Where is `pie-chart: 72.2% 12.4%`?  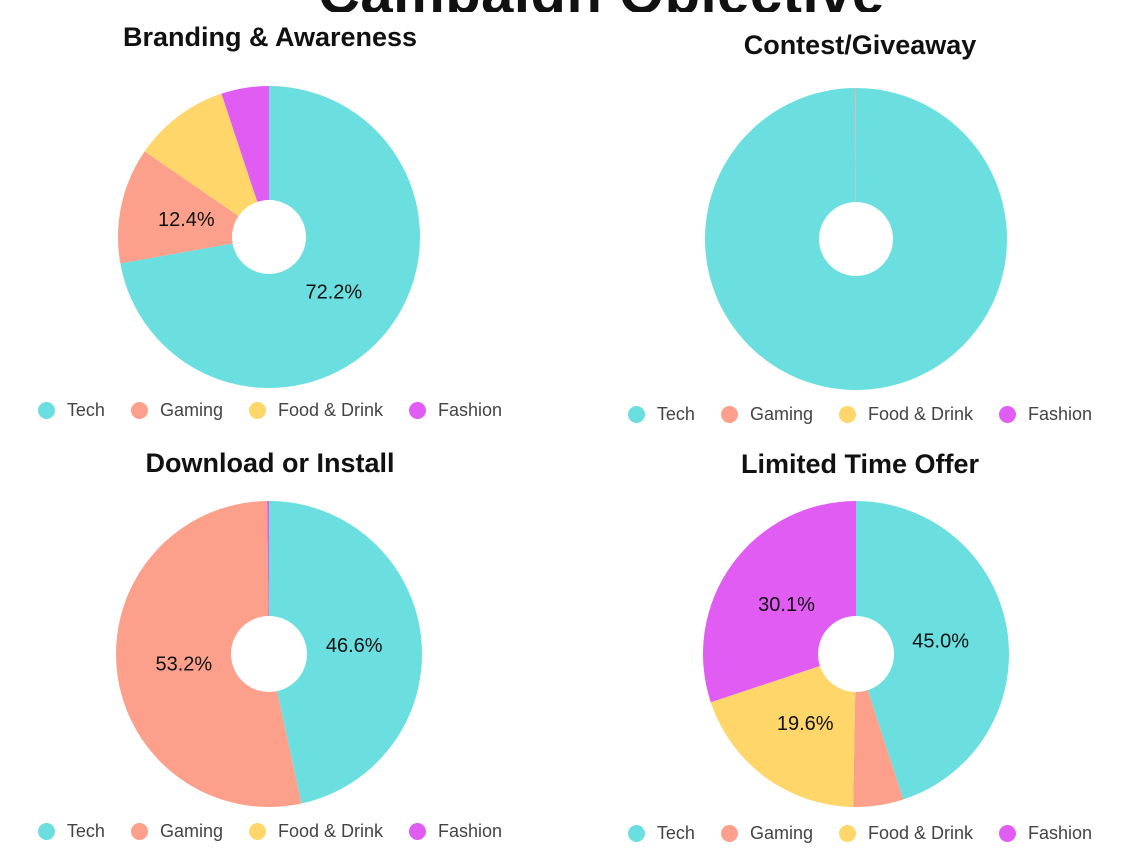 pie-chart: 72.2% 12.4% is located at coordinates (269, 237).